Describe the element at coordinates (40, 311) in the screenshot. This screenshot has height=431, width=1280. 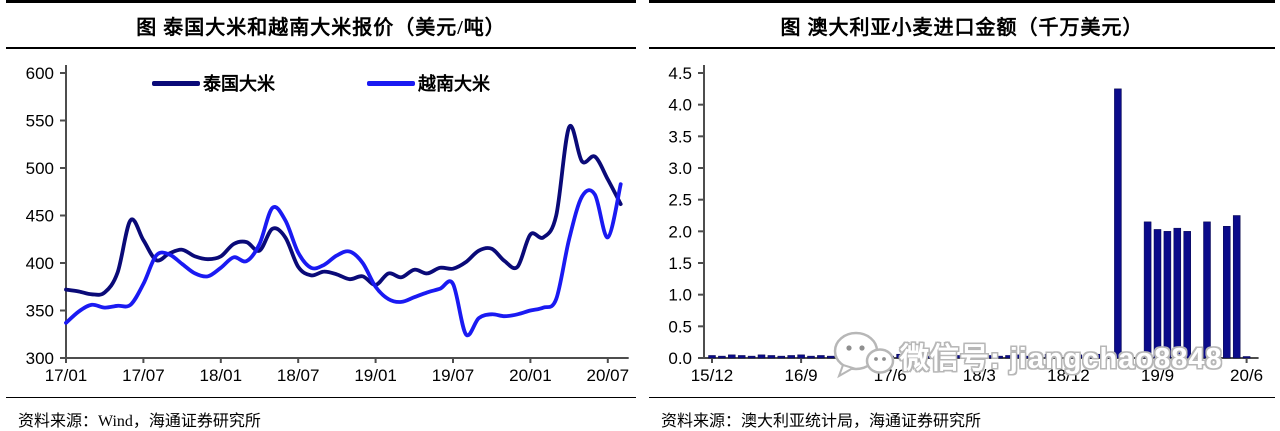
I see `svg-text: 350` at that location.